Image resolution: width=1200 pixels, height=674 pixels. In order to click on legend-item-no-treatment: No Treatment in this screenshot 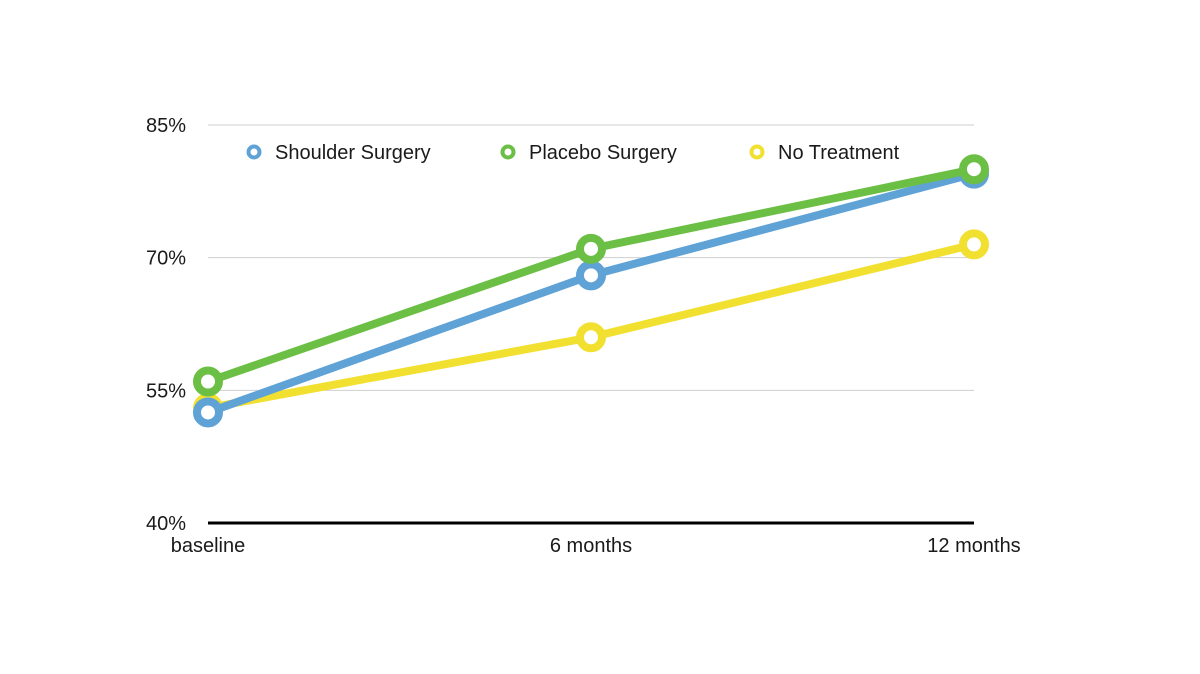, I will do `click(824, 153)`.